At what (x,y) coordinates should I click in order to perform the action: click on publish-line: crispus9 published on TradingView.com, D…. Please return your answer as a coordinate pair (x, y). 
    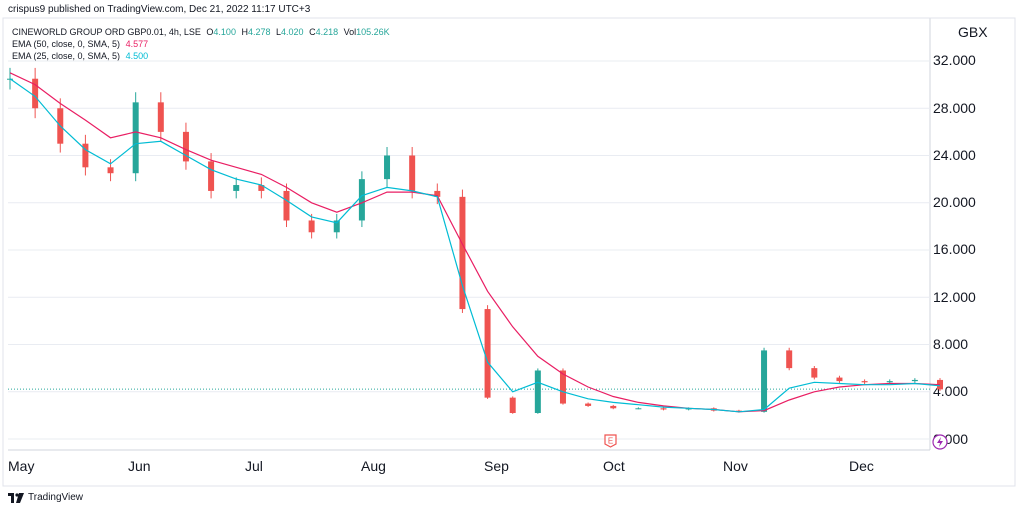
    Looking at the image, I should click on (159, 9).